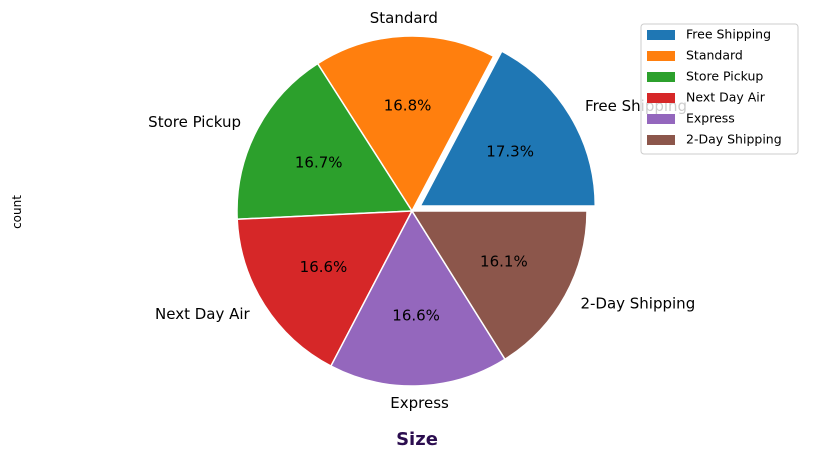  Describe the element at coordinates (714, 55) in the screenshot. I see `legend-label-standard: Standard` at that location.